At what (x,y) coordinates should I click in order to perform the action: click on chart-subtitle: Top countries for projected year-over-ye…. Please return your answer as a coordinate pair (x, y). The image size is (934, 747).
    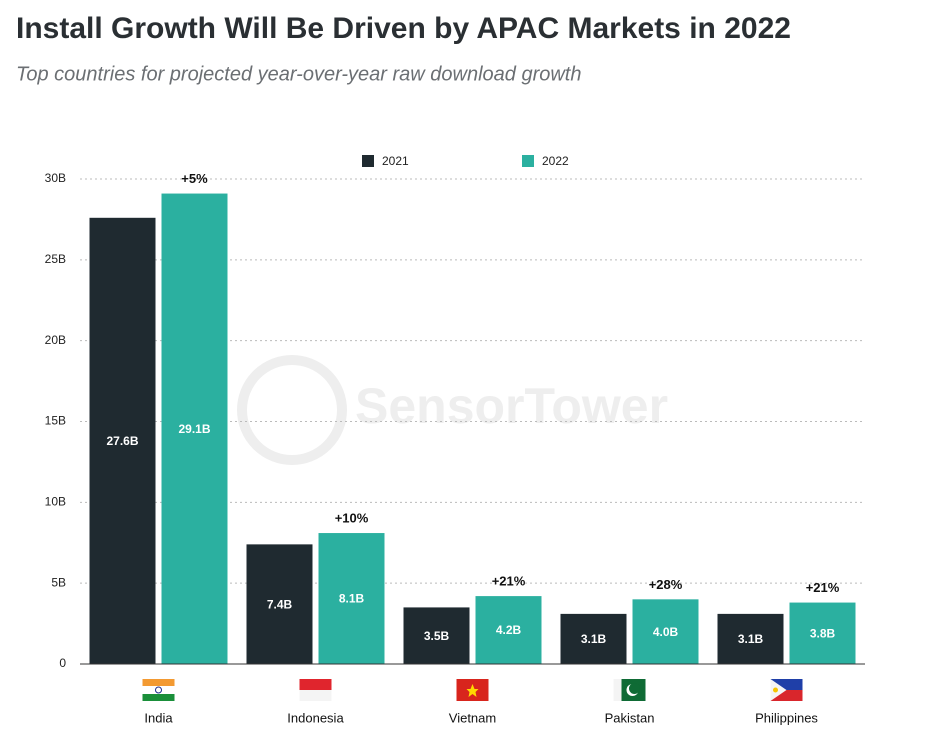
    Looking at the image, I should click on (299, 74).